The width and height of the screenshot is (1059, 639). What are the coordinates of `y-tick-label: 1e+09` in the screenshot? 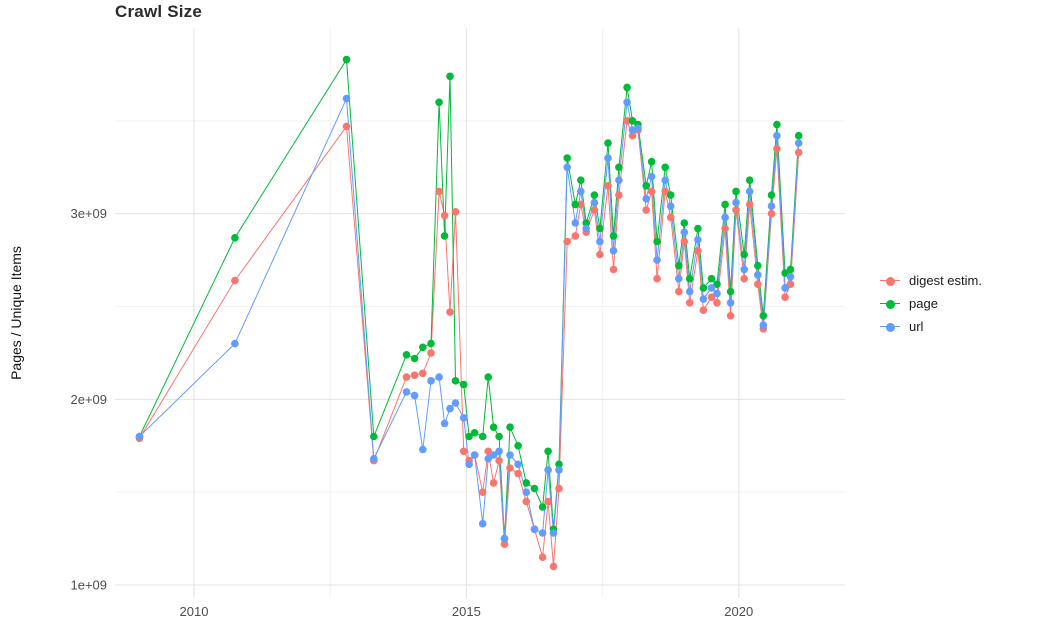 It's located at (88, 585).